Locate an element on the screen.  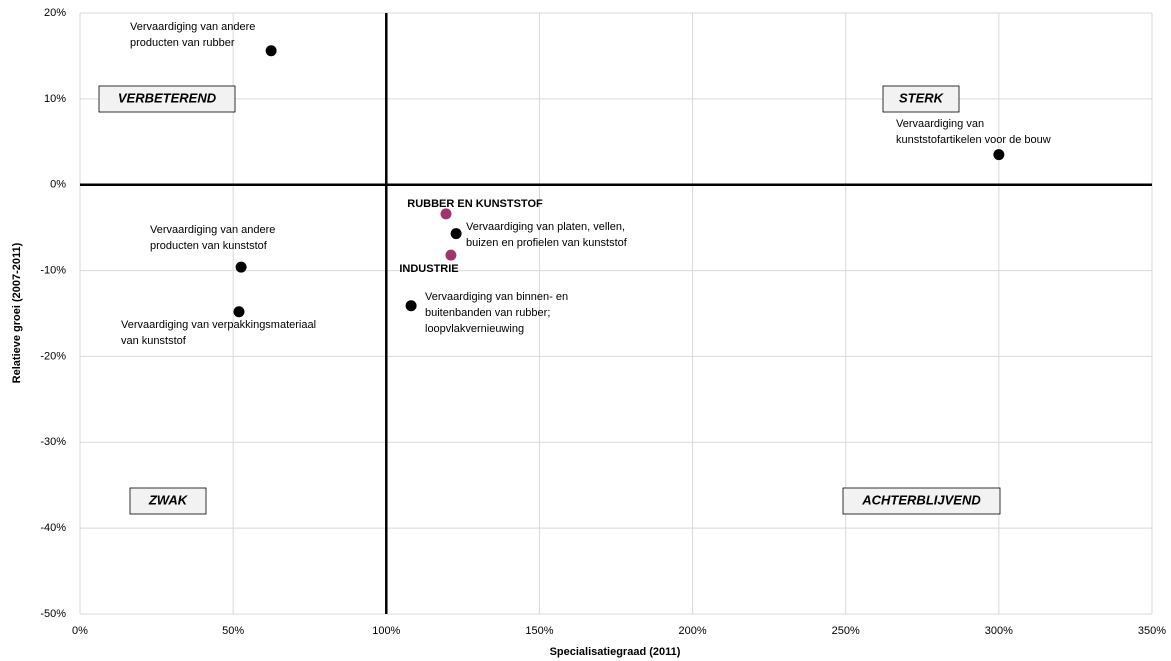
y-tick-label: 0% is located at coordinates (58, 185).